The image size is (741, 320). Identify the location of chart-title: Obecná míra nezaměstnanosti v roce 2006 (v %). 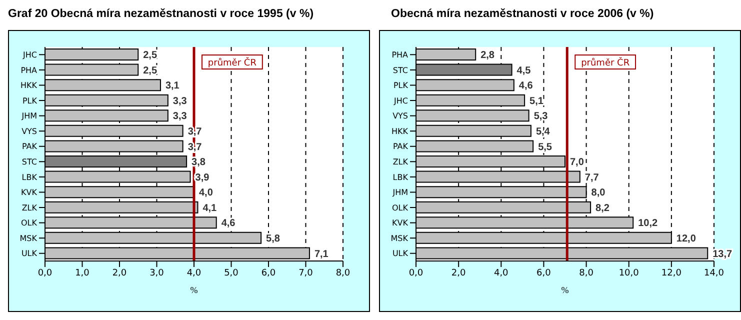
(522, 15).